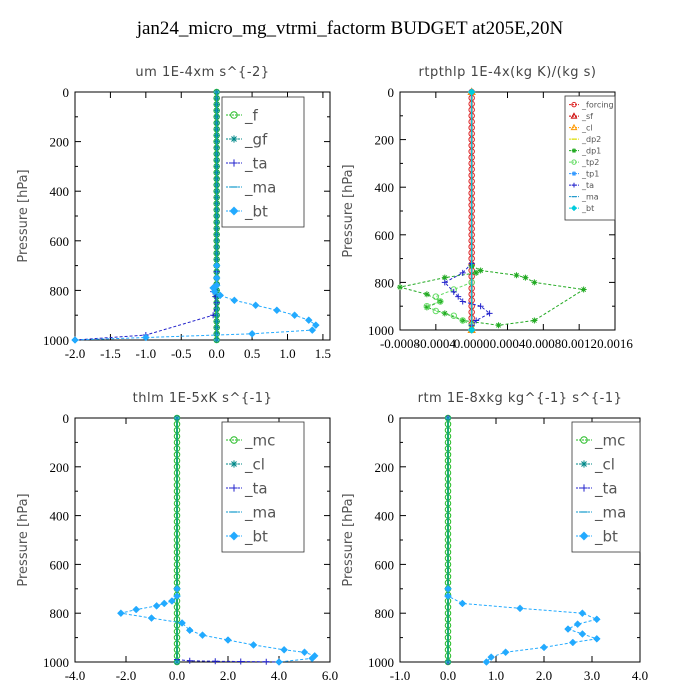 The image size is (700, 700). What do you see at coordinates (520, 398) in the screenshot?
I see `panel-title: rtm 1E-8xkg kg^{-1} s^{-1}` at bounding box center [520, 398].